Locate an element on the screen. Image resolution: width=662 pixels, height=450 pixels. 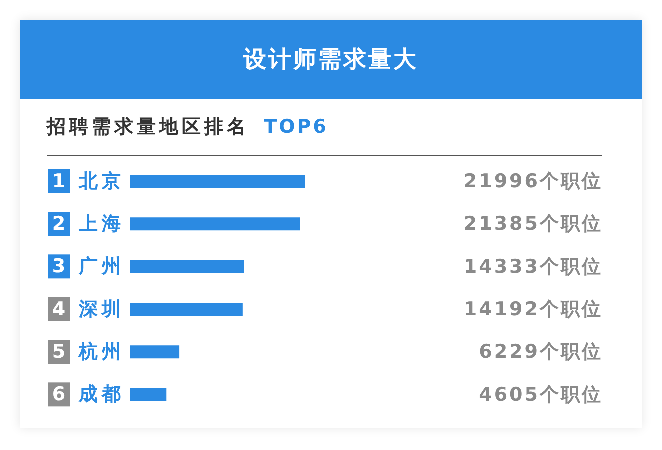
y-tick-label: 2 上海 is located at coordinates (88, 224).